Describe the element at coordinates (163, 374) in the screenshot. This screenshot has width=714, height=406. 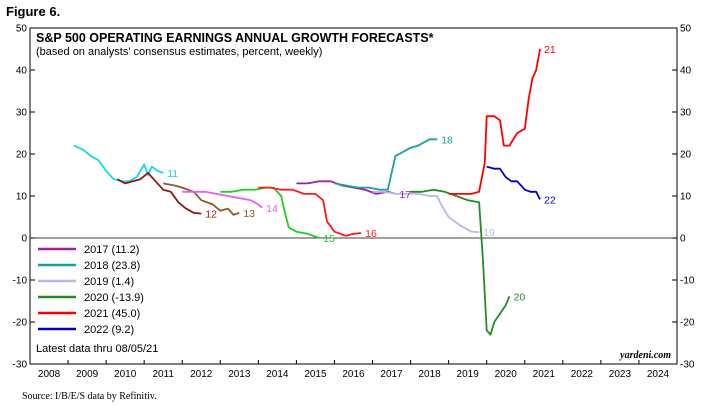
I see `x-tick-label: 2011` at that location.